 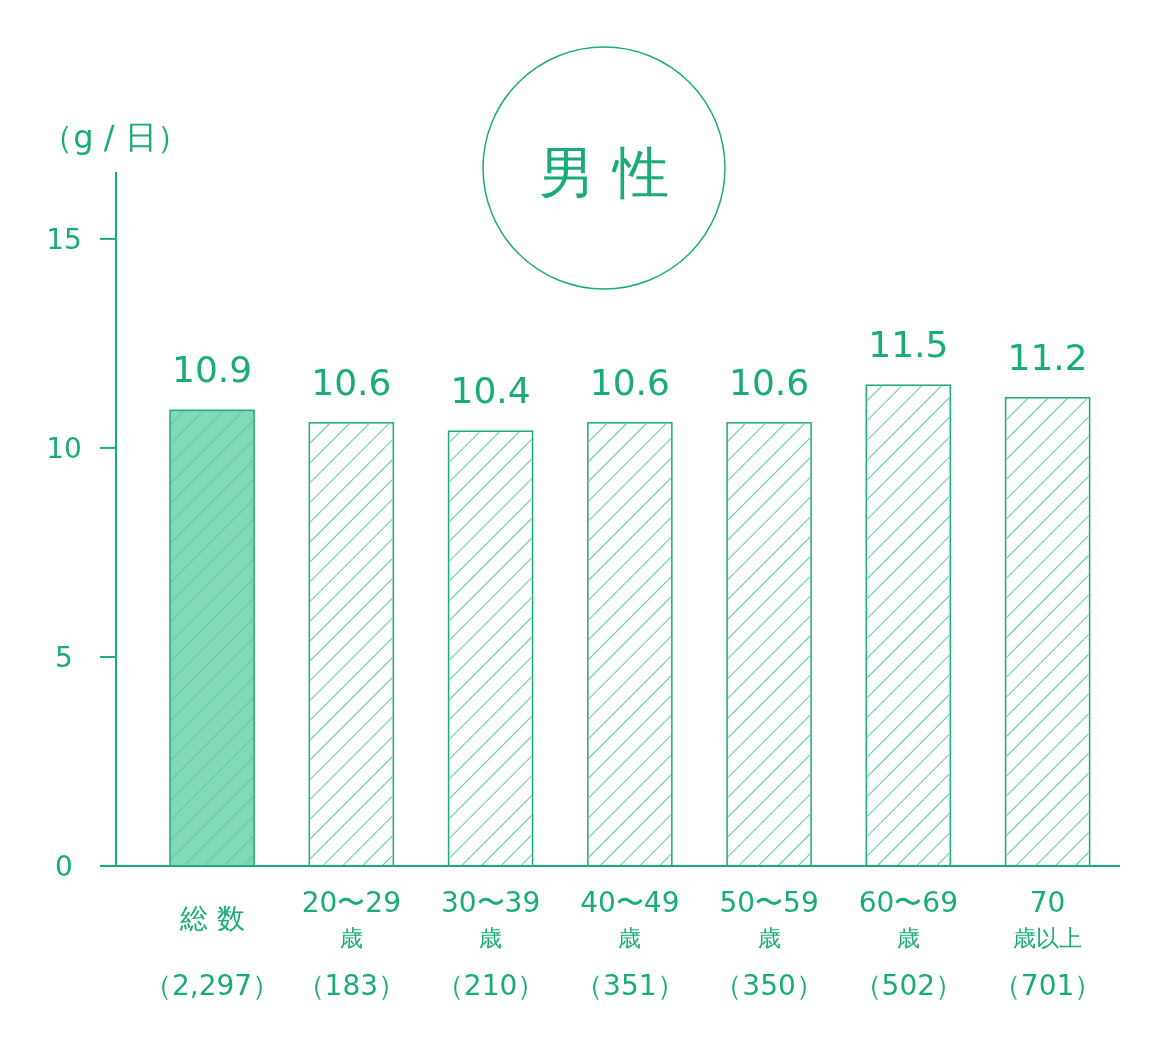 I want to click on data-label: 10.4, so click(x=490, y=391).